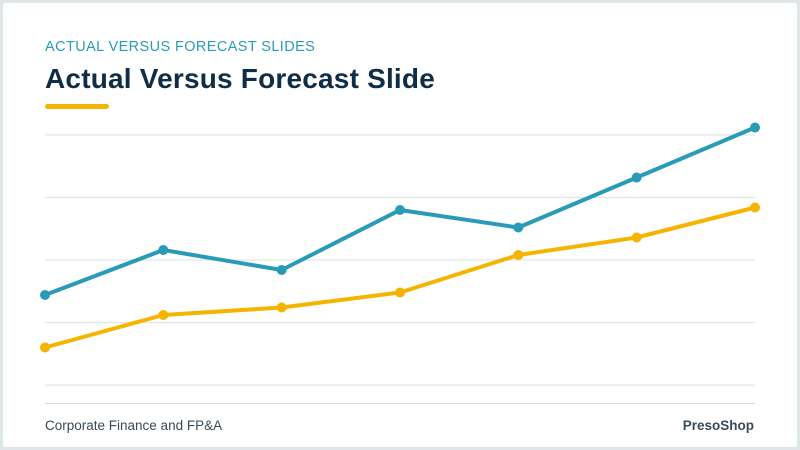 The width and height of the screenshot is (800, 450). I want to click on slide-kicker: ACTUAL VERSUS FORECAST SLIDES, so click(180, 47).